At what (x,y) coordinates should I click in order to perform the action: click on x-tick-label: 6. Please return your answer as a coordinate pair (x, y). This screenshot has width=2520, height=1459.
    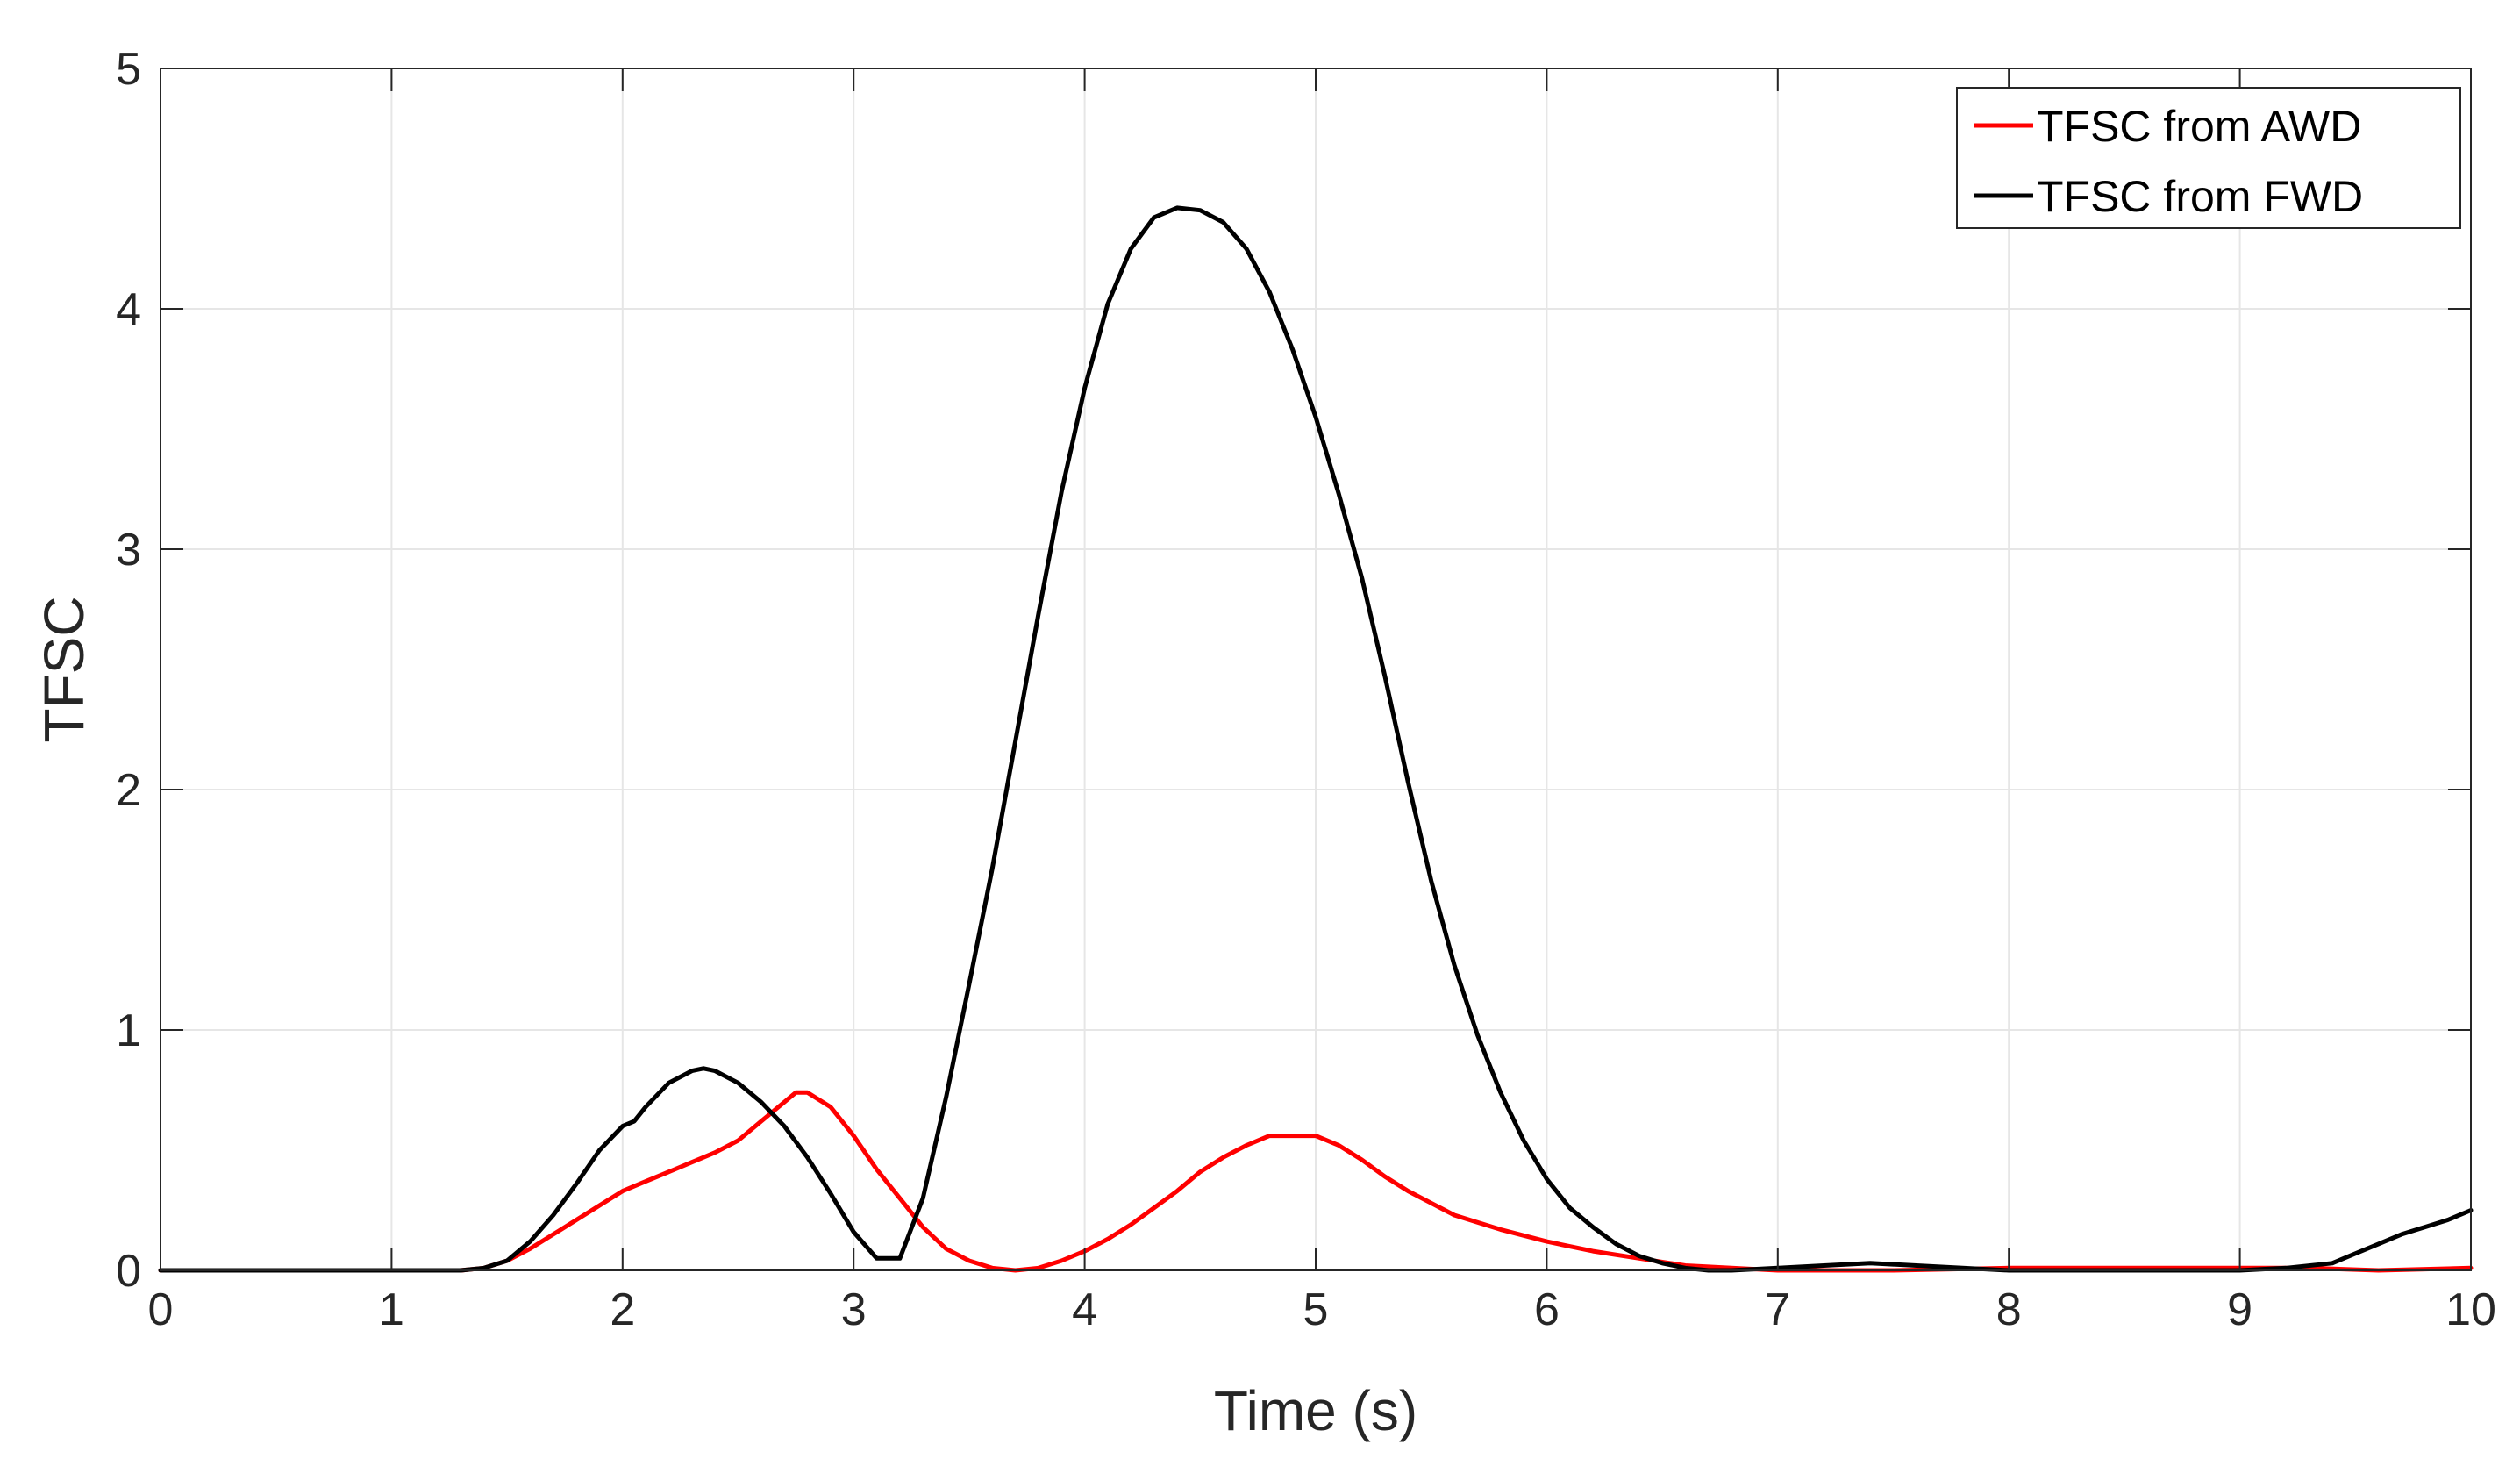
    Looking at the image, I should click on (1547, 1309).